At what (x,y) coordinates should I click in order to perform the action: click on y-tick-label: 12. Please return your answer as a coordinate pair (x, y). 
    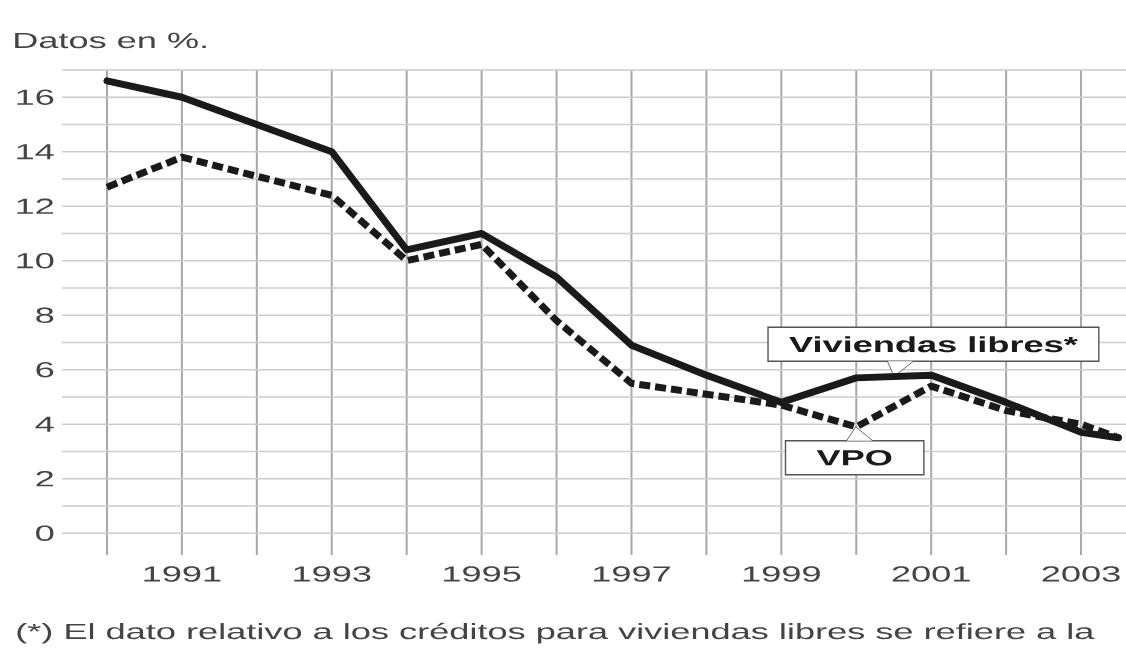
    Looking at the image, I should click on (35, 206).